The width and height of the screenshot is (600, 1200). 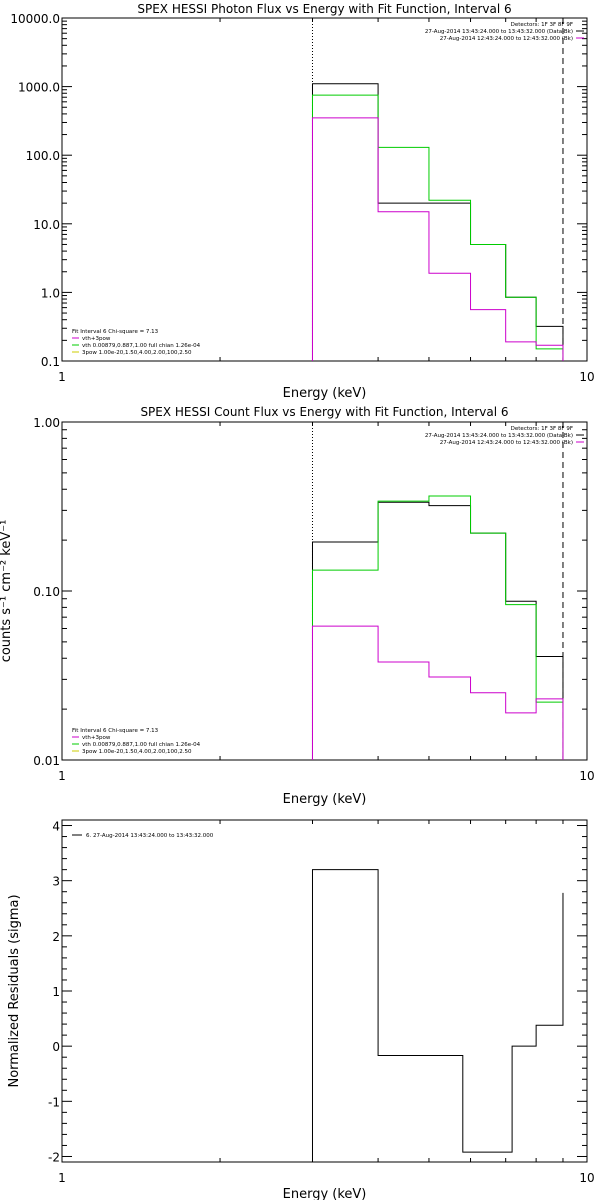 What do you see at coordinates (56, 827) in the screenshot?
I see `y-tick-label: 4` at bounding box center [56, 827].